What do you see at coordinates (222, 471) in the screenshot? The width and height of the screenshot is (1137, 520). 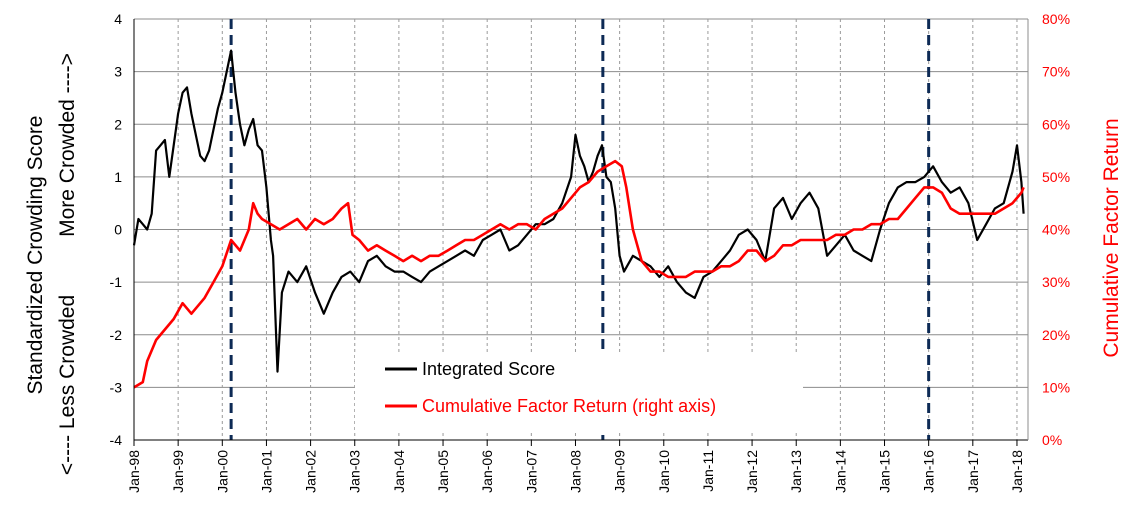 I see `x-tick-label: Jan-00` at bounding box center [222, 471].